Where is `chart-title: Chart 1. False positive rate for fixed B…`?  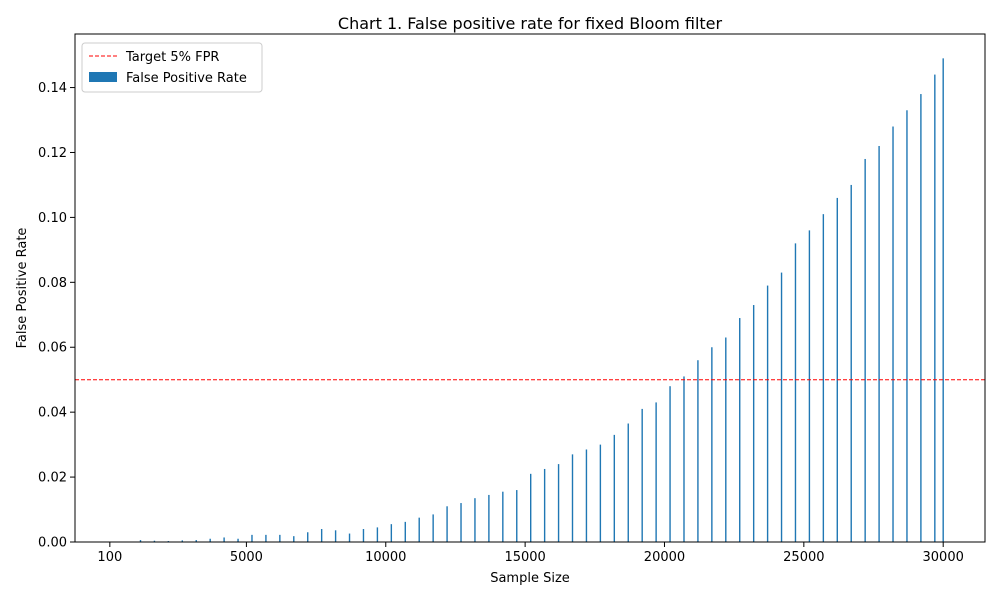 chart-title: Chart 1. False positive rate for fixed B… is located at coordinates (530, 23).